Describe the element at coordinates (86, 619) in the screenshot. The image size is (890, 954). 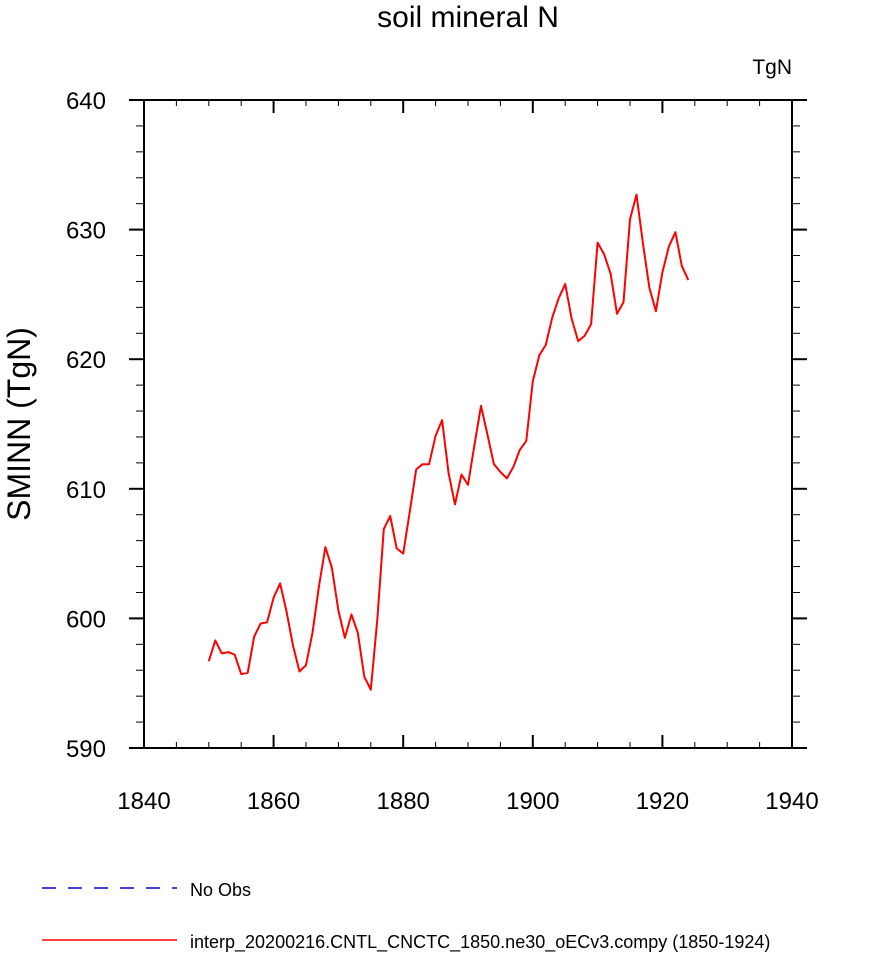
I see `y-tick-label: 600` at that location.